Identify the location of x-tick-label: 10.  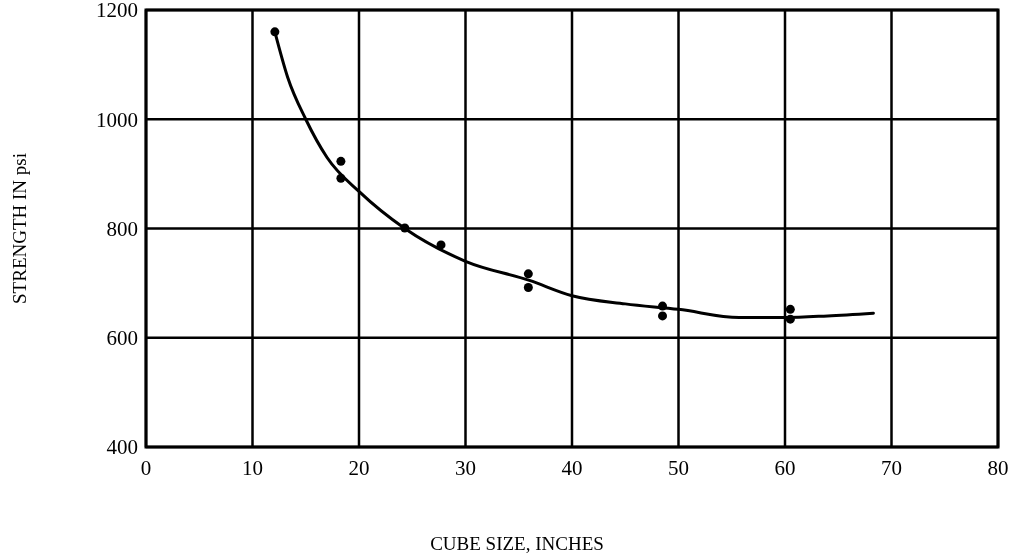
(252, 468).